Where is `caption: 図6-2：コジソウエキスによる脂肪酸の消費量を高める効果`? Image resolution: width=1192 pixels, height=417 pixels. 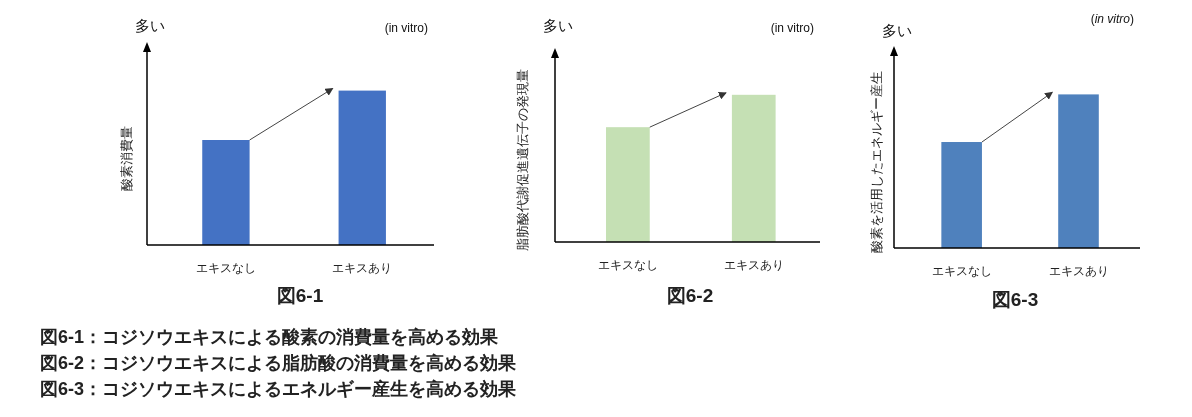
caption: 図6-2：コジソウエキスによる脂肪酸の消費量を高める効果 is located at coordinates (279, 363).